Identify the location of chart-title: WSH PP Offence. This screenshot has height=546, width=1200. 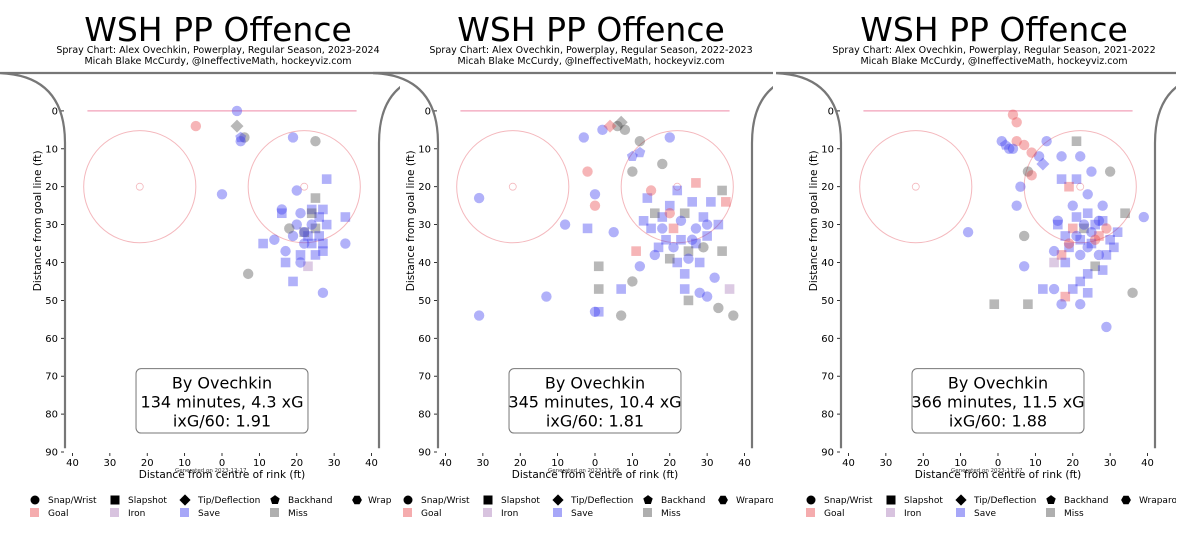
(994, 29).